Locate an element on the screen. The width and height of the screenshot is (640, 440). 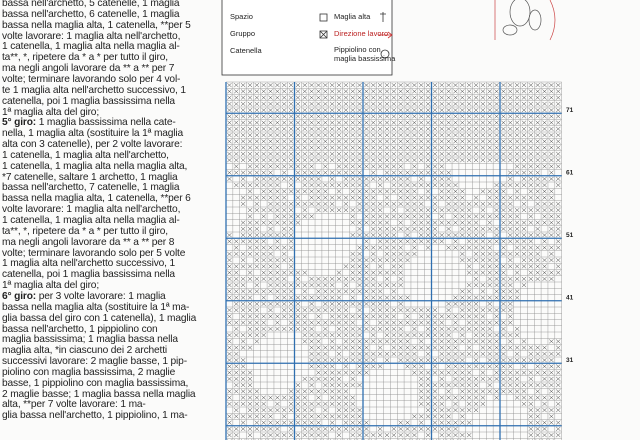
text: alta, **per 7 volte lavorare: 1 ma- is located at coordinates (74, 405).